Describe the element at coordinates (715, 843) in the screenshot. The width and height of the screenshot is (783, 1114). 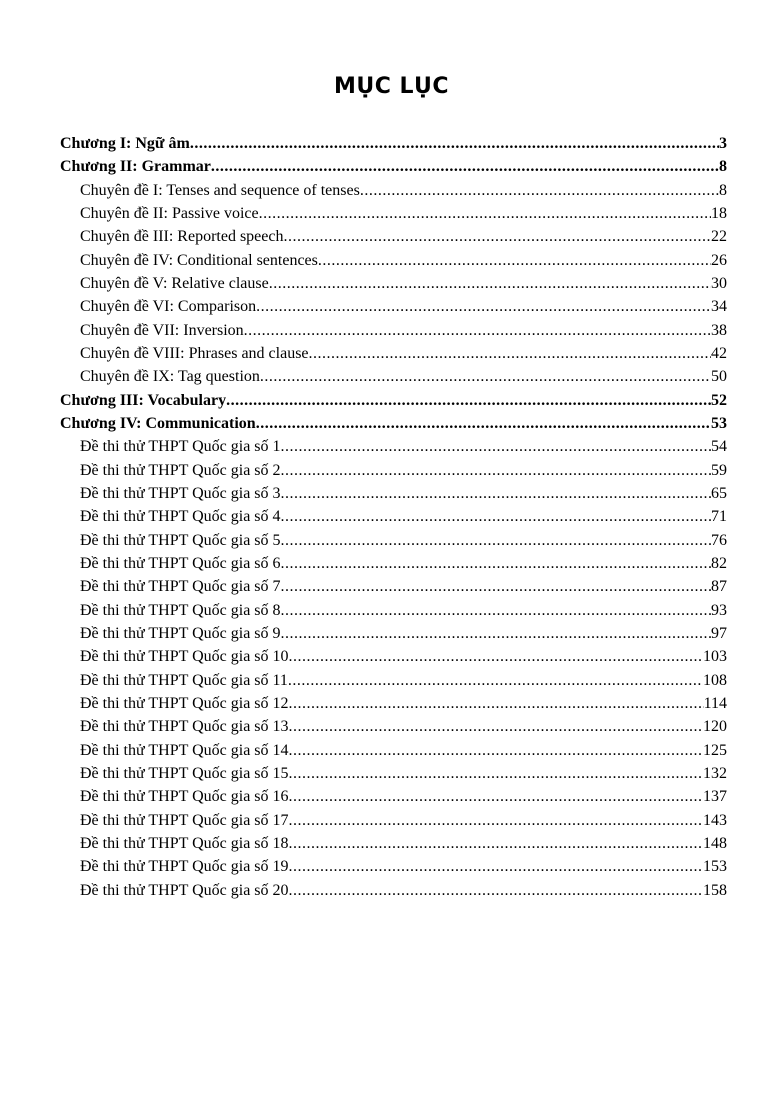
I see `toc-entry-page: 148` at that location.